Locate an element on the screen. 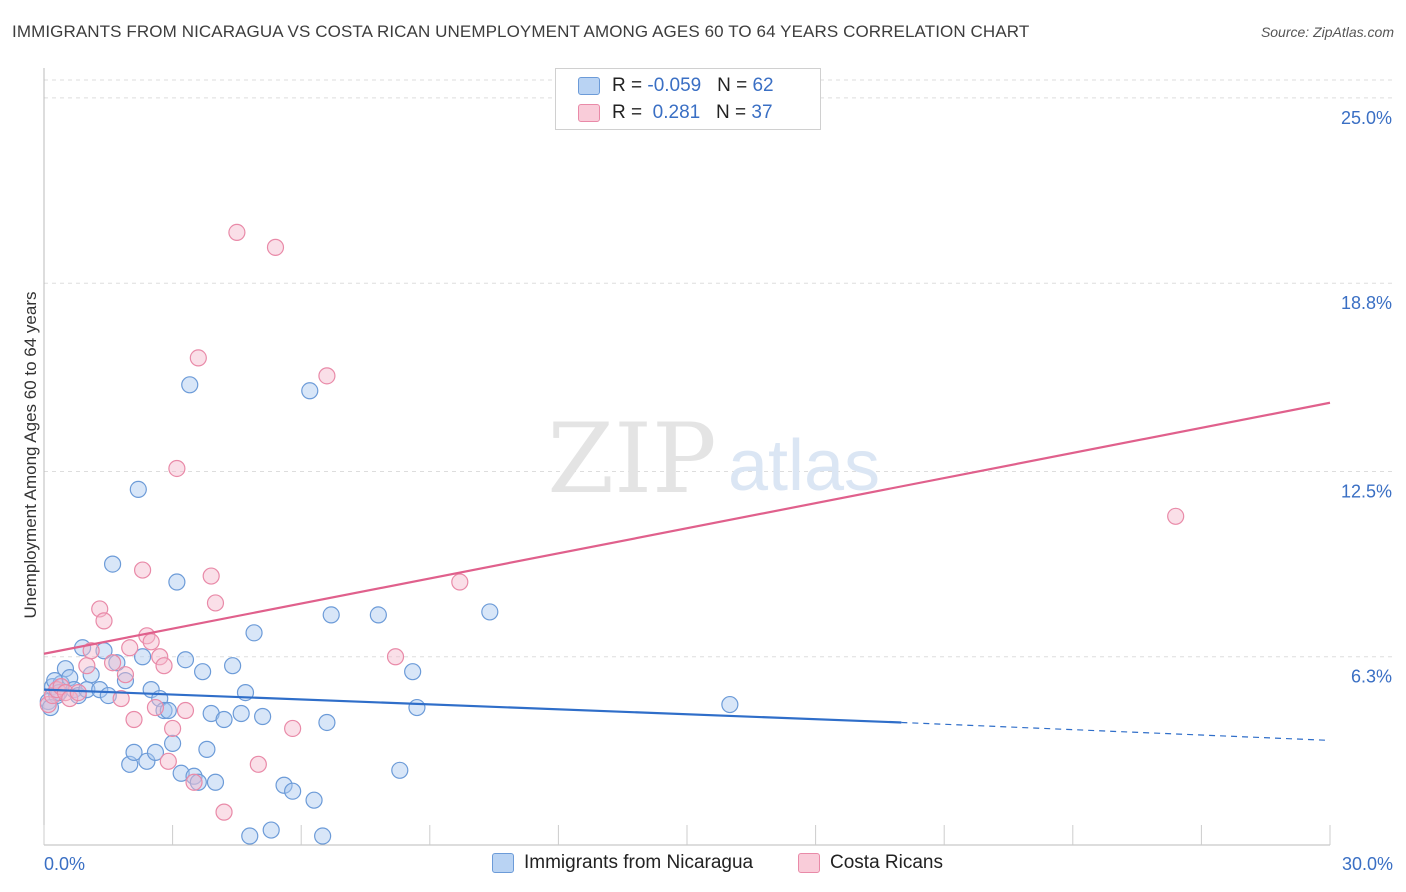 The width and height of the screenshot is (1406, 892). watermark-atlas: atlas is located at coordinates (804, 466).